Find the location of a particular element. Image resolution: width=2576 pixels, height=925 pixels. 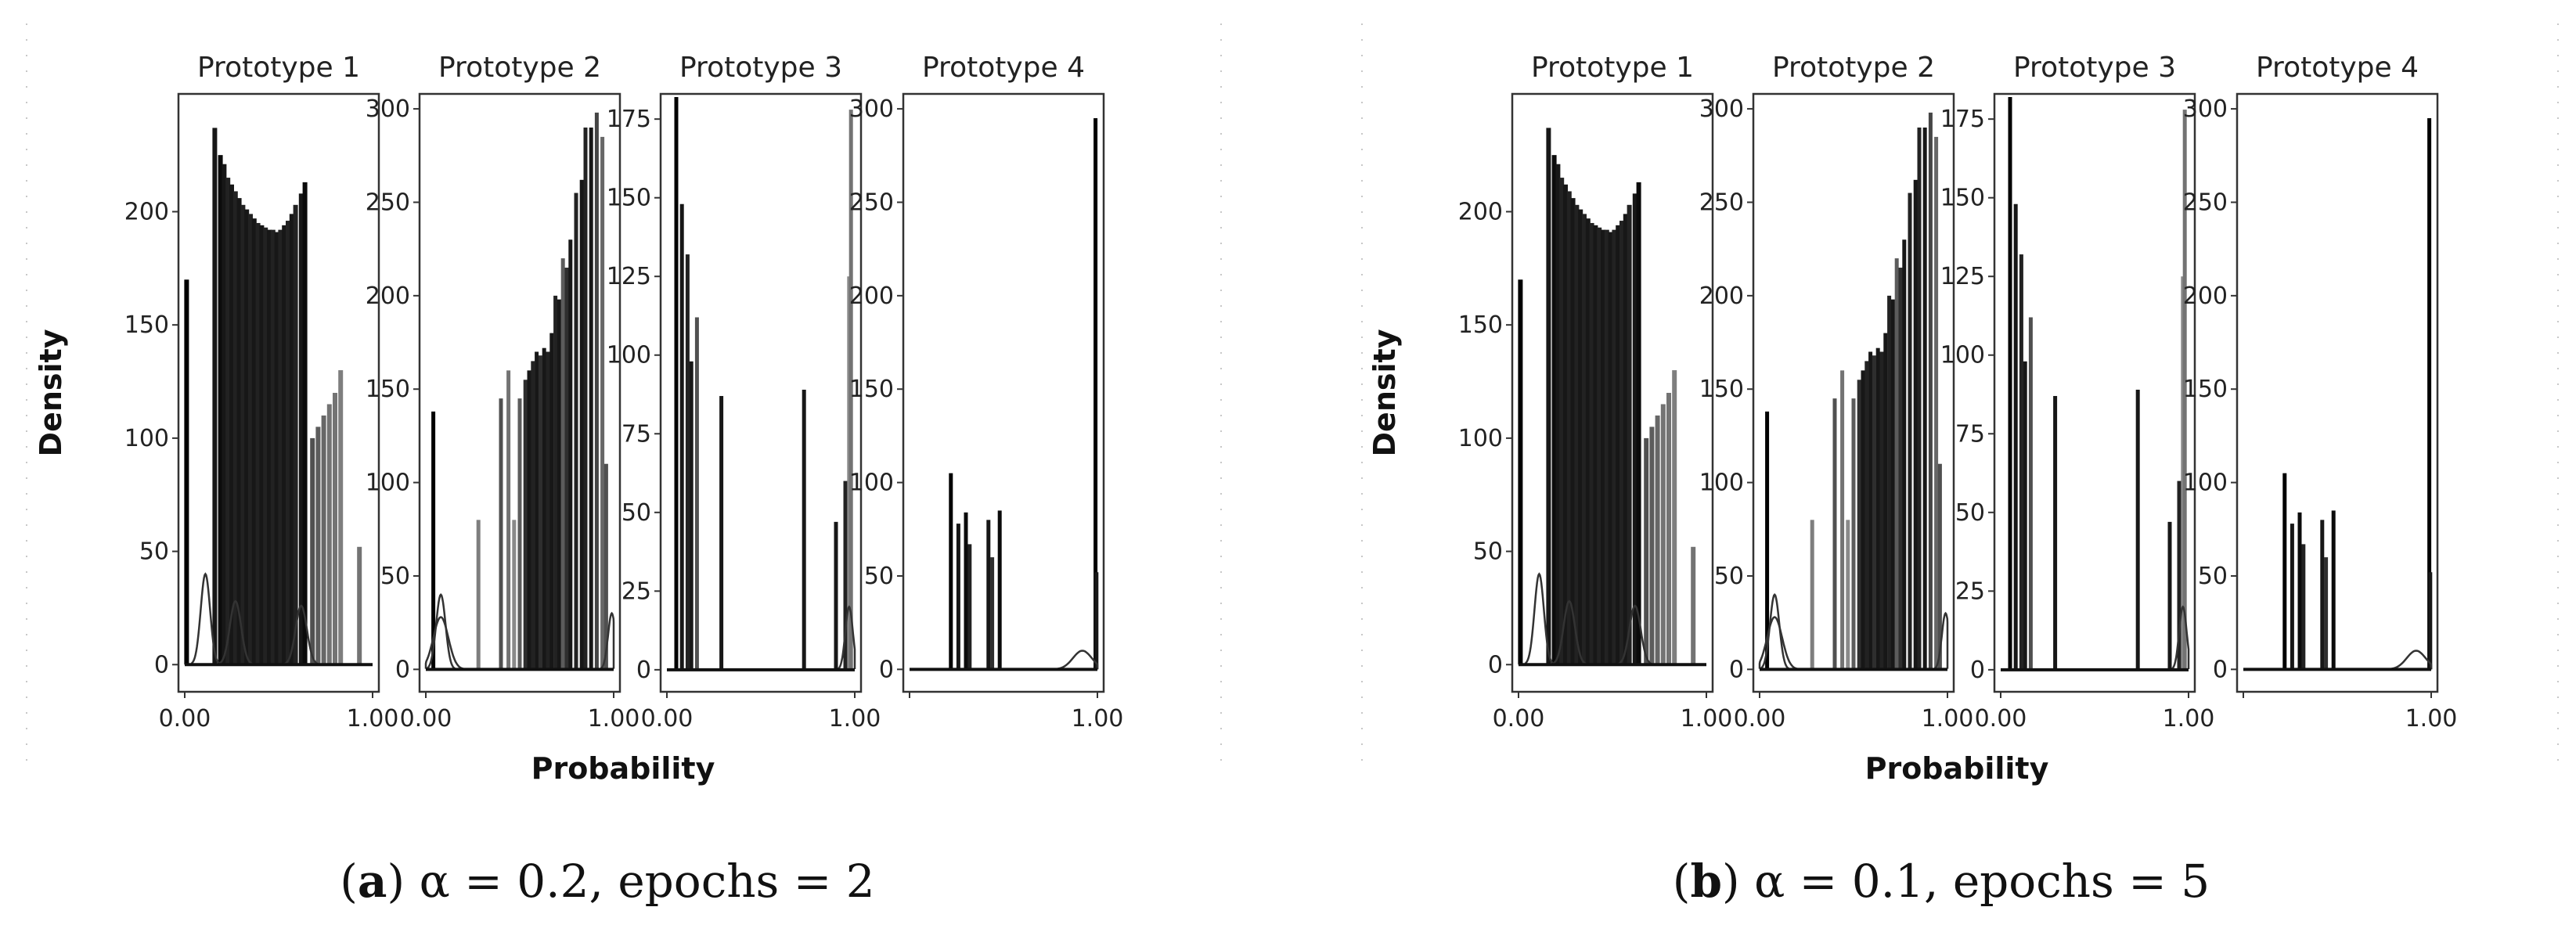

caption-text: α = 0.2, epochs = 2 is located at coordinates (640, 881).